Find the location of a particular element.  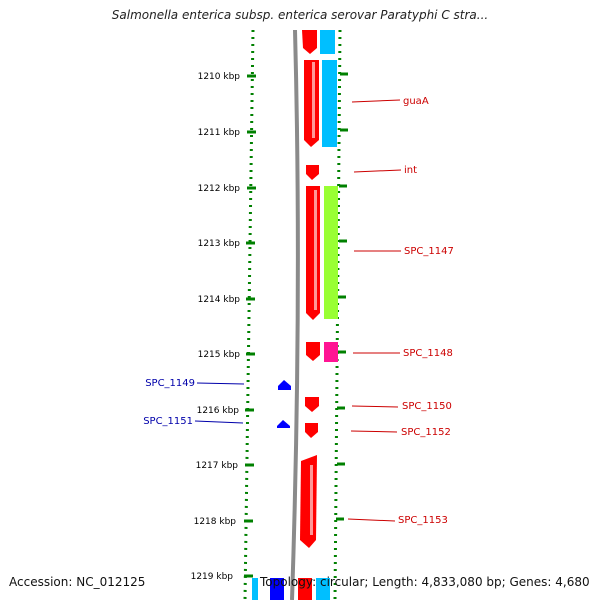

scale-label: 1212 kbp is located at coordinates (219, 189).